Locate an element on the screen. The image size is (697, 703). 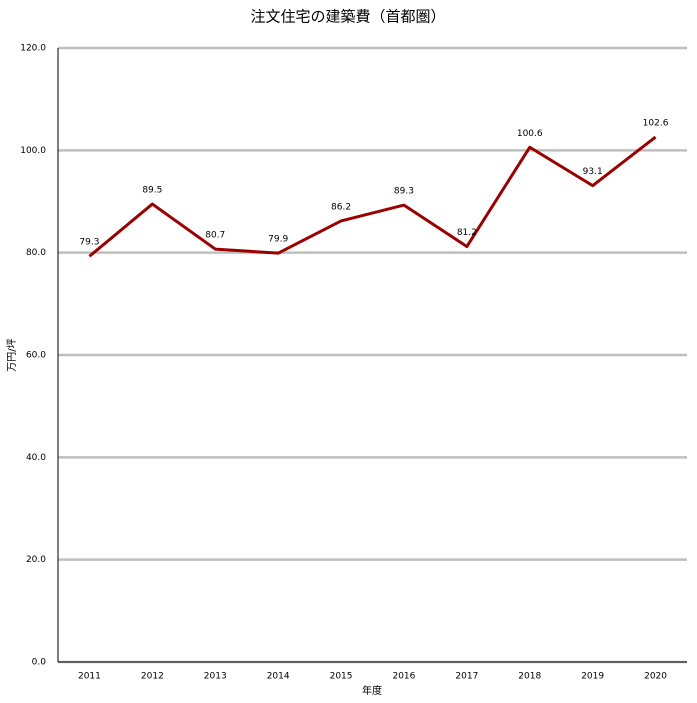
y-tick-label: 60.0 is located at coordinates (36, 356).